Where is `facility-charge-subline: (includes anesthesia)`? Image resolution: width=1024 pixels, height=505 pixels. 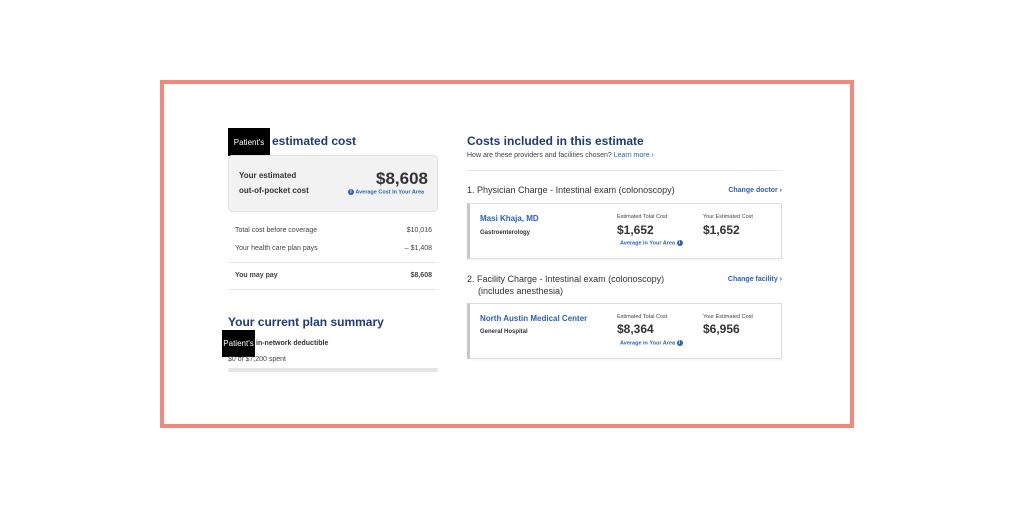 facility-charge-subline: (includes anesthesia) is located at coordinates (521, 291).